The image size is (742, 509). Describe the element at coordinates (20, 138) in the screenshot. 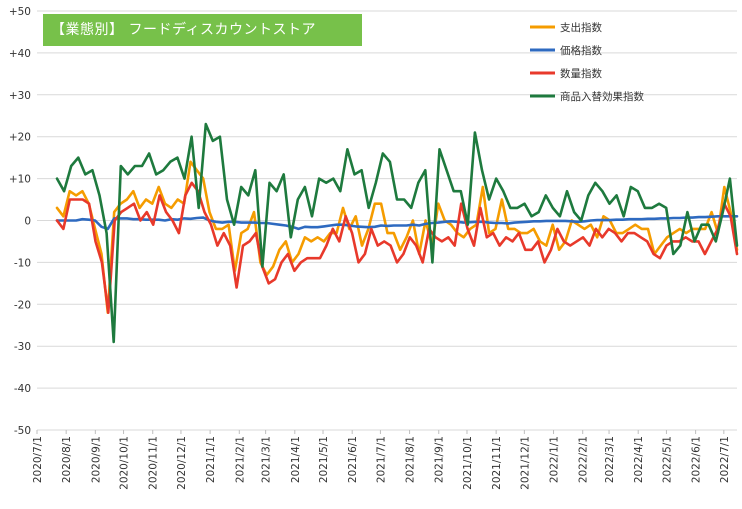

I see `y-tick-label: +20` at that location.